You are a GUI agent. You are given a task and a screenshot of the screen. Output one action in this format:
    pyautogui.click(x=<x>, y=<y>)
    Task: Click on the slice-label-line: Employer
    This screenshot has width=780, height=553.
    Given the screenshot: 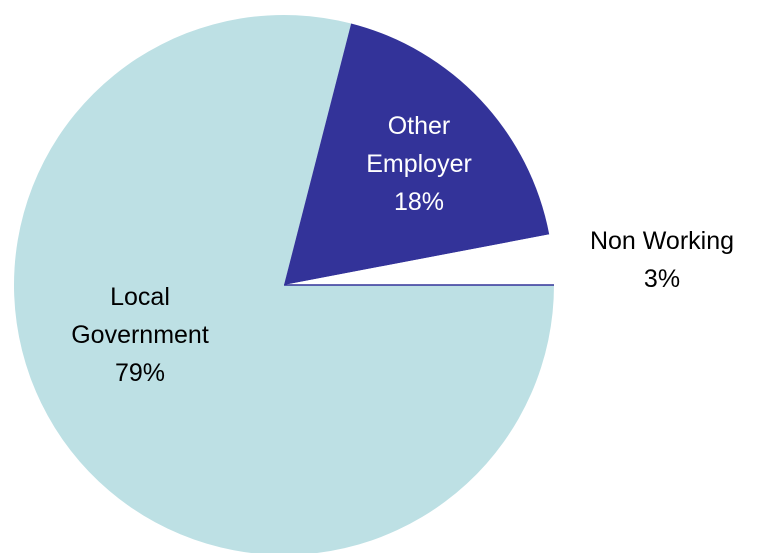 What is the action you would take?
    pyautogui.click(x=419, y=164)
    